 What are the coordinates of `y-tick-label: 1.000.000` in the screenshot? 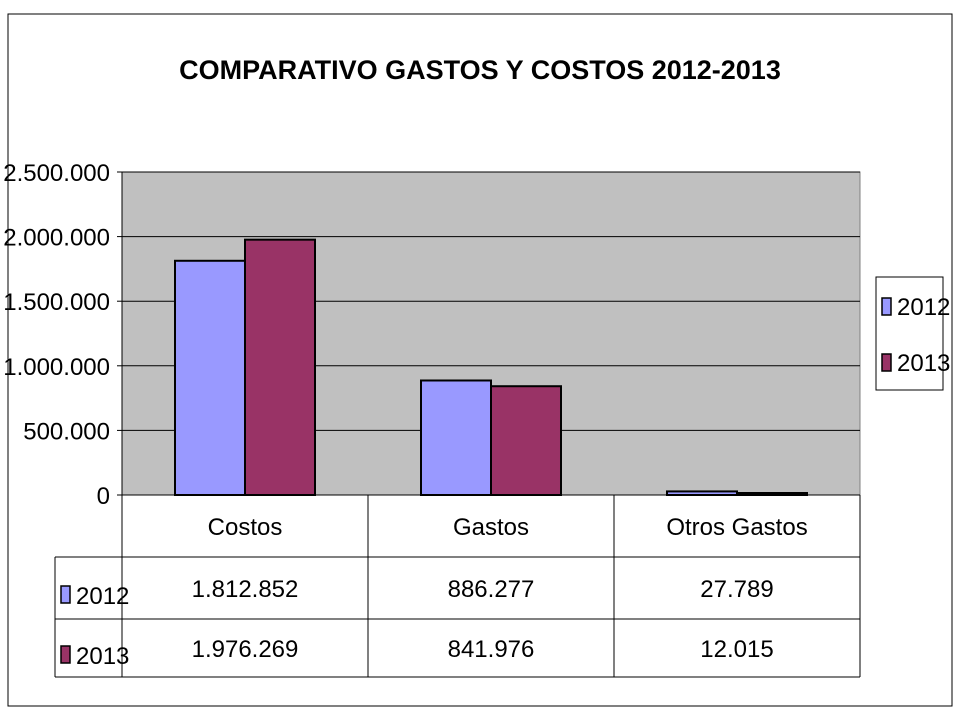 It's located at (56, 367).